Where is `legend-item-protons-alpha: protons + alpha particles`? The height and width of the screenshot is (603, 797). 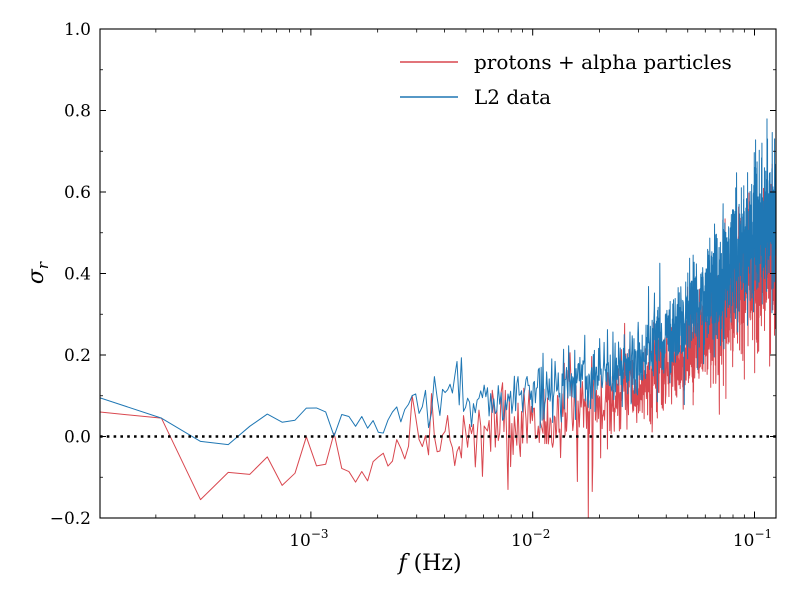 legend-item-protons-alpha: protons + alpha particles is located at coordinates (566, 62).